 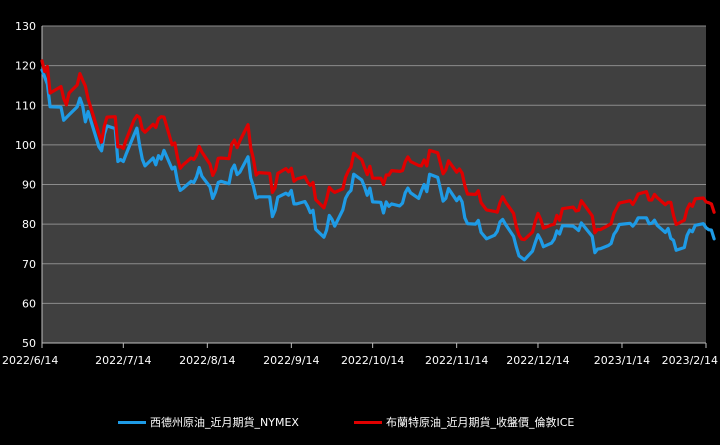 What do you see at coordinates (29, 343) in the screenshot?
I see `y-tick-label: 50` at bounding box center [29, 343].